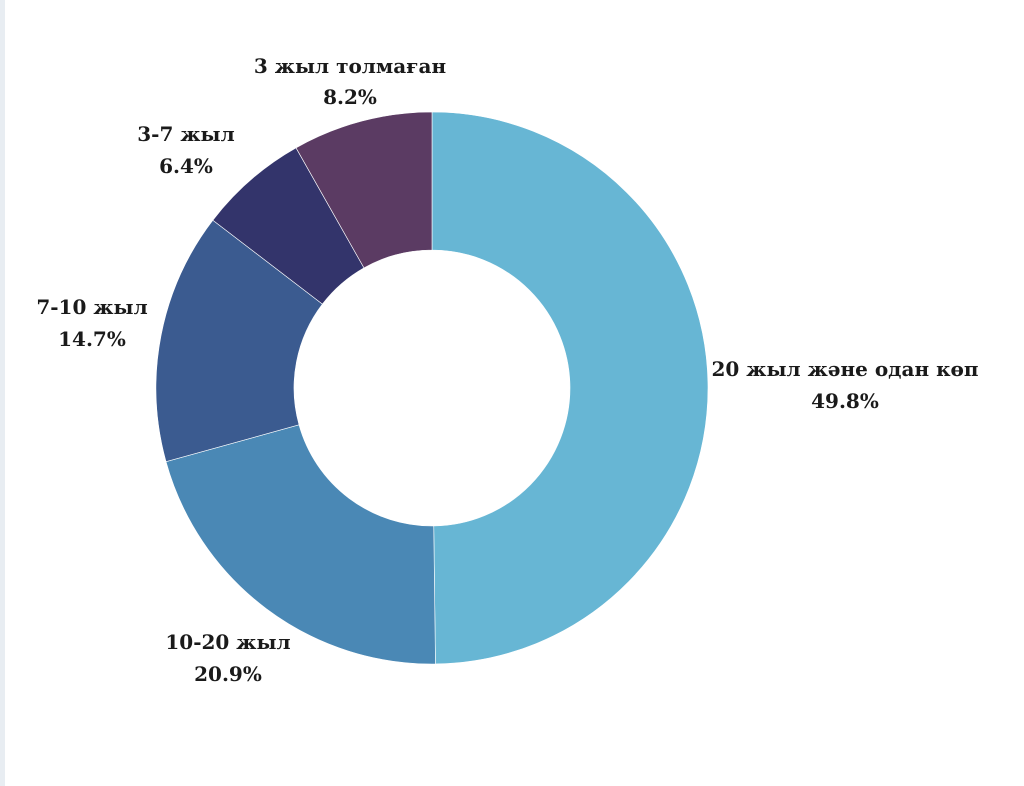 This screenshot has width=1024, height=786. What do you see at coordinates (186, 166) in the screenshot?
I see `slice-value-3: 6.4%` at bounding box center [186, 166].